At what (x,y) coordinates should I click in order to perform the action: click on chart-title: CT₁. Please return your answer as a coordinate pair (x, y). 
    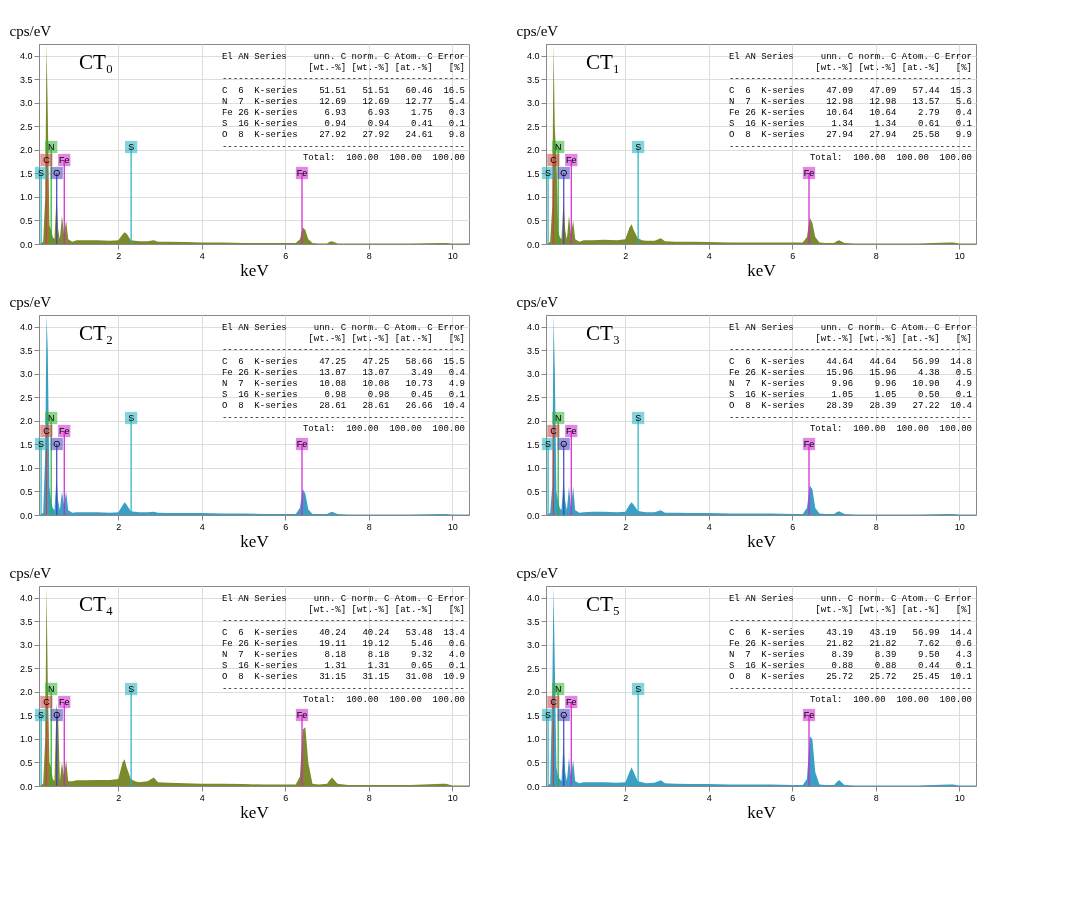
    Looking at the image, I should click on (603, 62).